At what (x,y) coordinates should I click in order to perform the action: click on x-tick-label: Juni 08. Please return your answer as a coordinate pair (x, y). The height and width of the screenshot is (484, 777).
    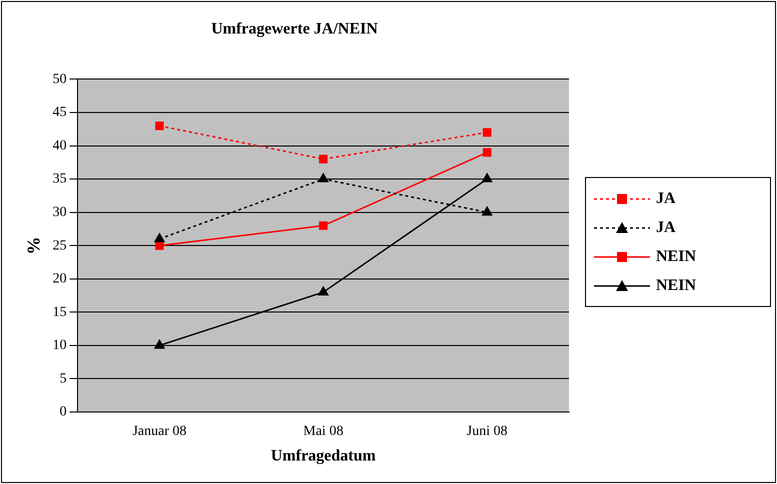
    Looking at the image, I should click on (487, 432).